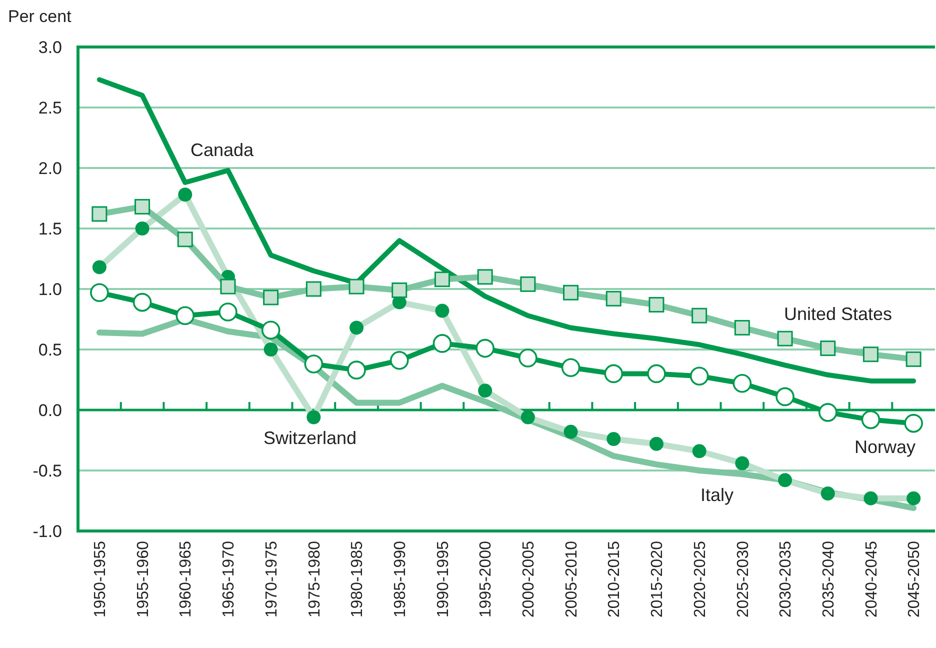 The height and width of the screenshot is (648, 936). Describe the element at coordinates (50, 168) in the screenshot. I see `y-tick-label: 2.0` at that location.